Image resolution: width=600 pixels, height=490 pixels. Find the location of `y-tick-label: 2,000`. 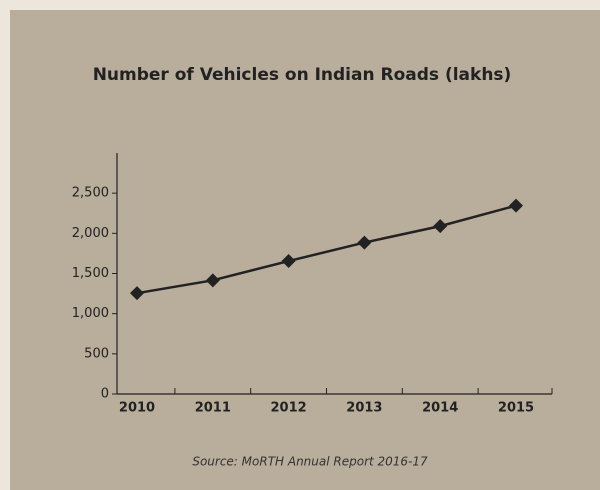

y-tick-label: 2,000 is located at coordinates (90, 233).